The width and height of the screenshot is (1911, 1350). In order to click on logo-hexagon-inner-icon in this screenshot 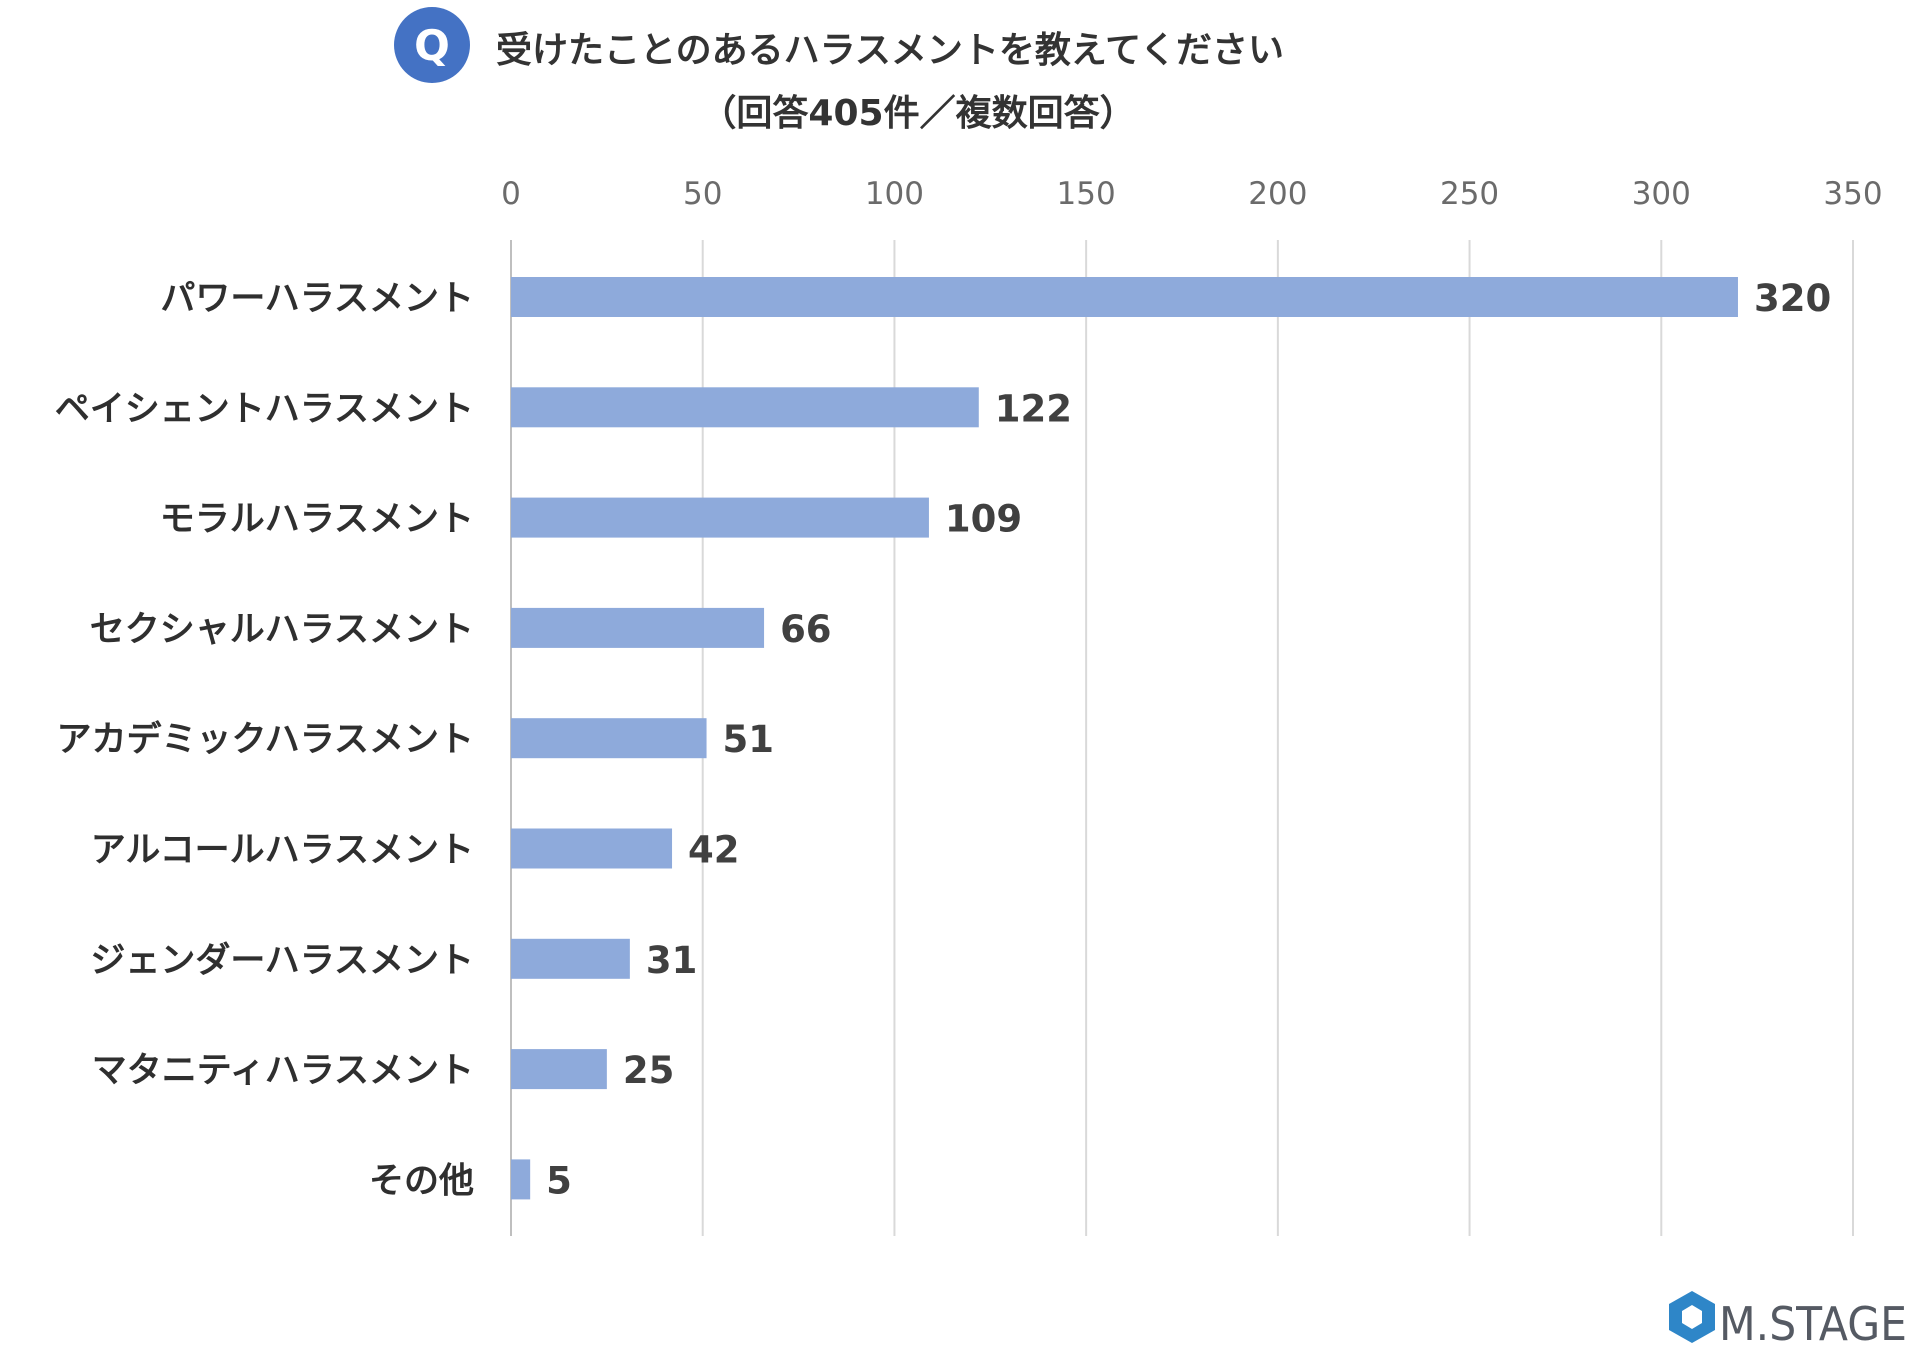, I will do `click(1692, 1317)`.